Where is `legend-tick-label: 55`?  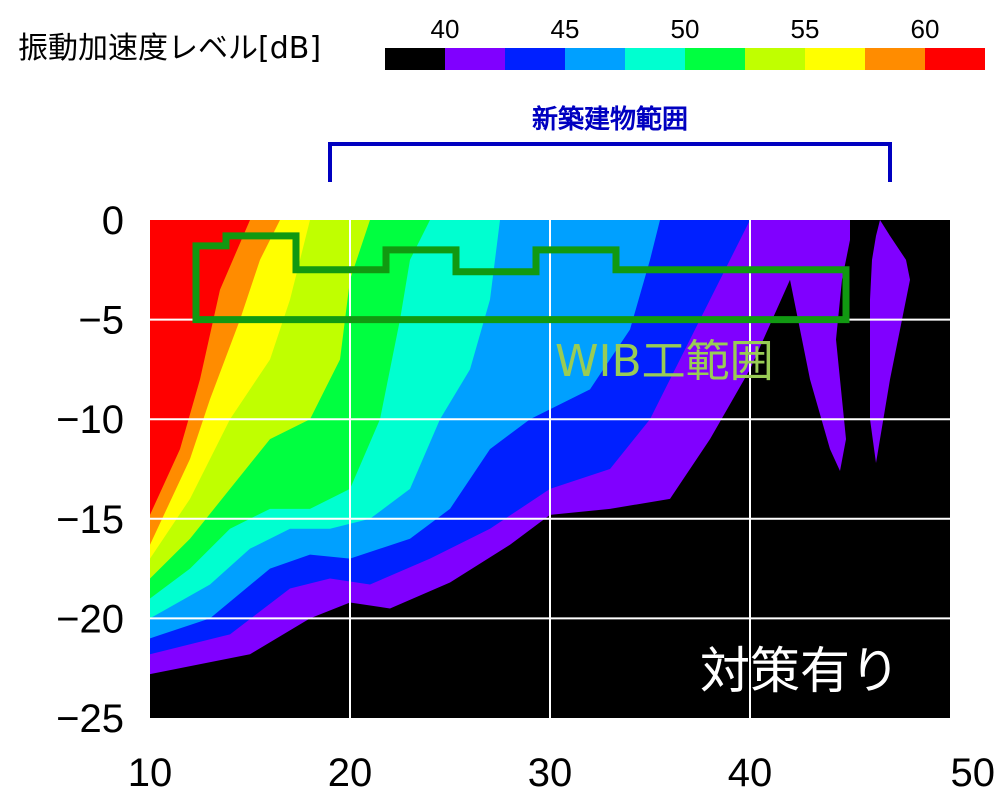 legend-tick-label: 55 is located at coordinates (805, 29).